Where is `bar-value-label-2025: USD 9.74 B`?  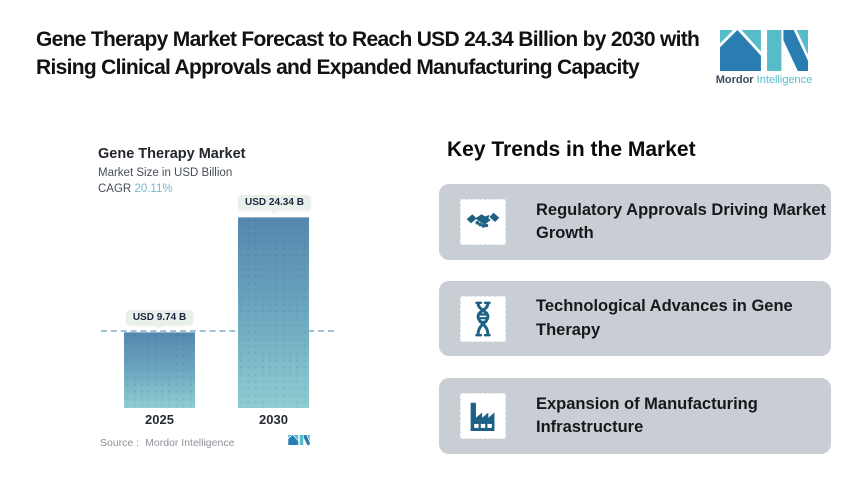 bar-value-label-2025: USD 9.74 B is located at coordinates (159, 318).